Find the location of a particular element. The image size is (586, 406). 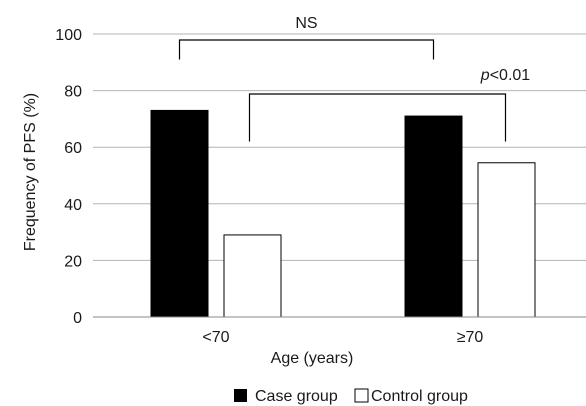

y-tick-label: 60 is located at coordinates (73, 148).